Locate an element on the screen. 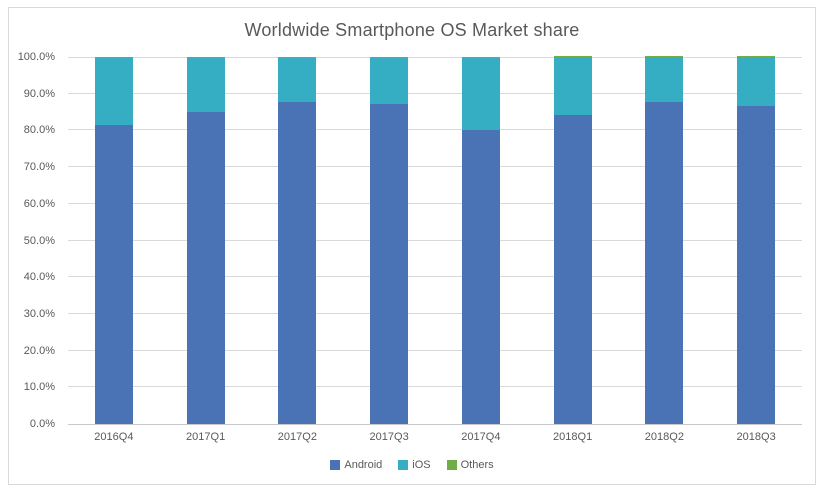 The image size is (820, 496). x-tick-label-2018Q1: 2018Q1 is located at coordinates (573, 437).